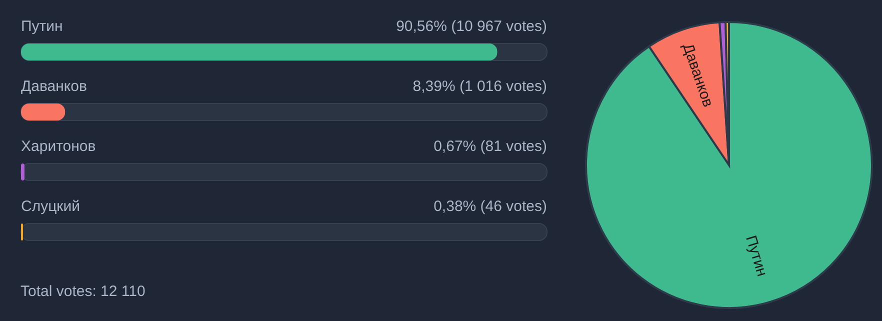 The width and height of the screenshot is (882, 321). Describe the element at coordinates (83, 291) in the screenshot. I see `text: Total votes: 12 110` at that location.